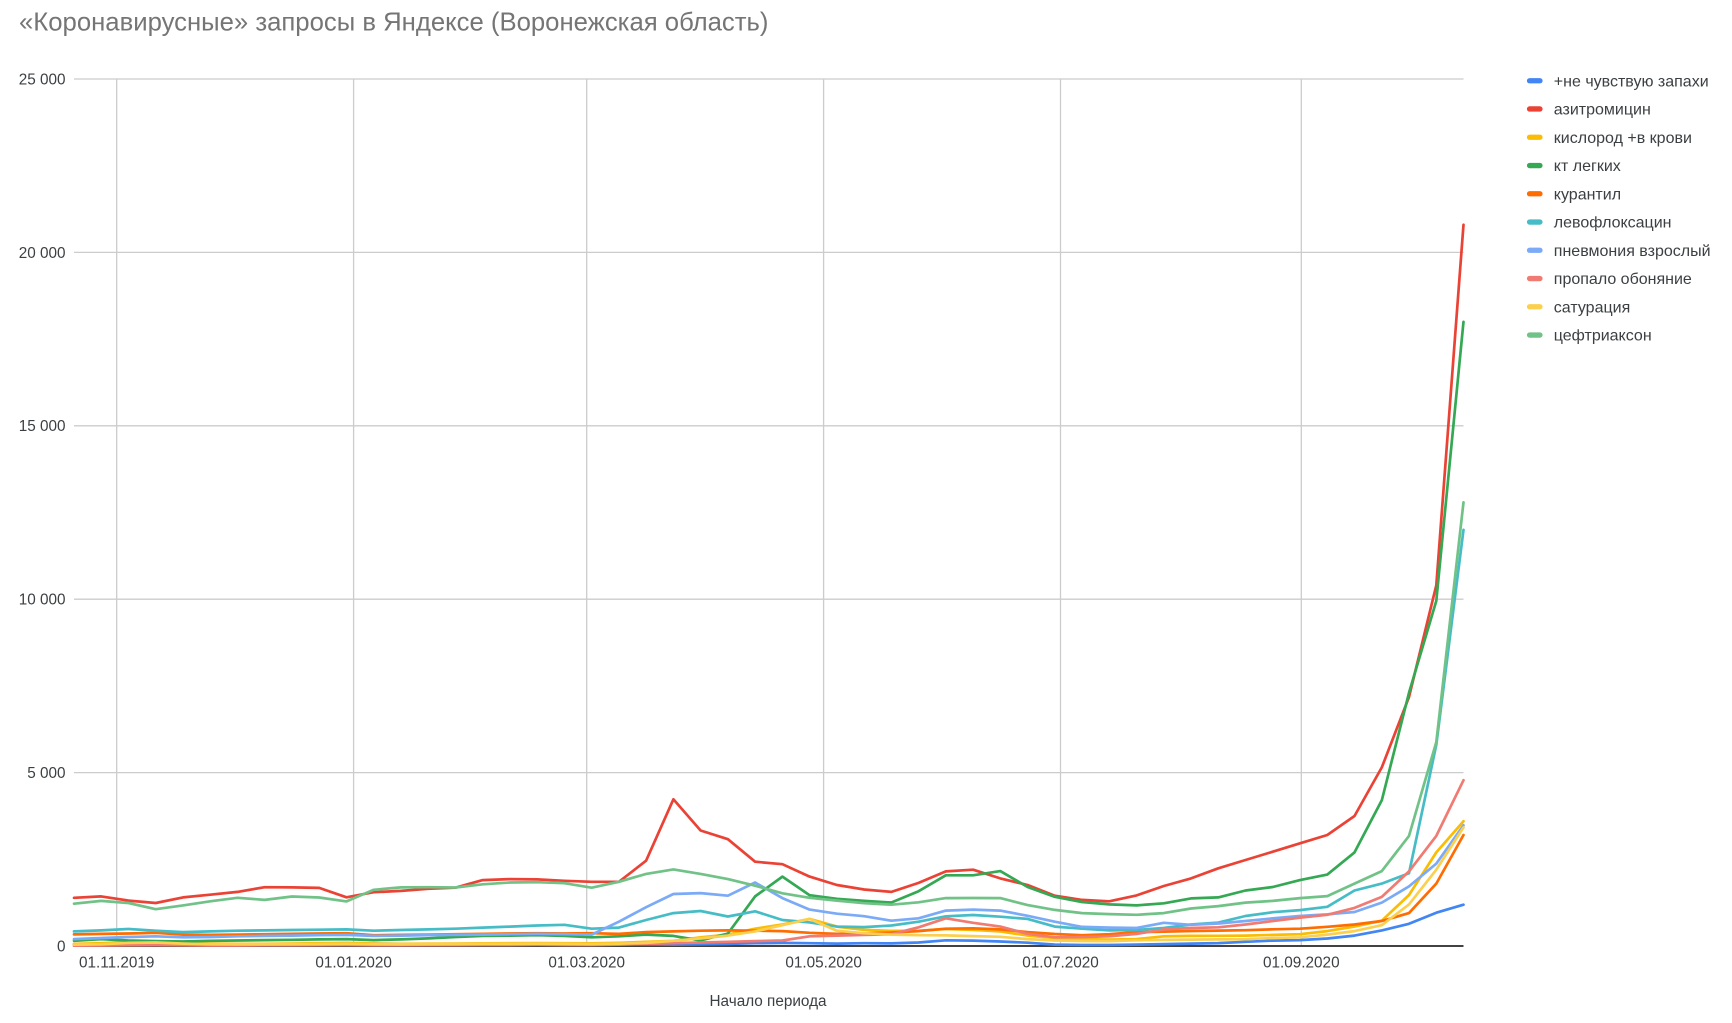 This screenshot has height=1023, width=1732. What do you see at coordinates (42, 79) in the screenshot?
I see `svg-text: 25 000` at bounding box center [42, 79].